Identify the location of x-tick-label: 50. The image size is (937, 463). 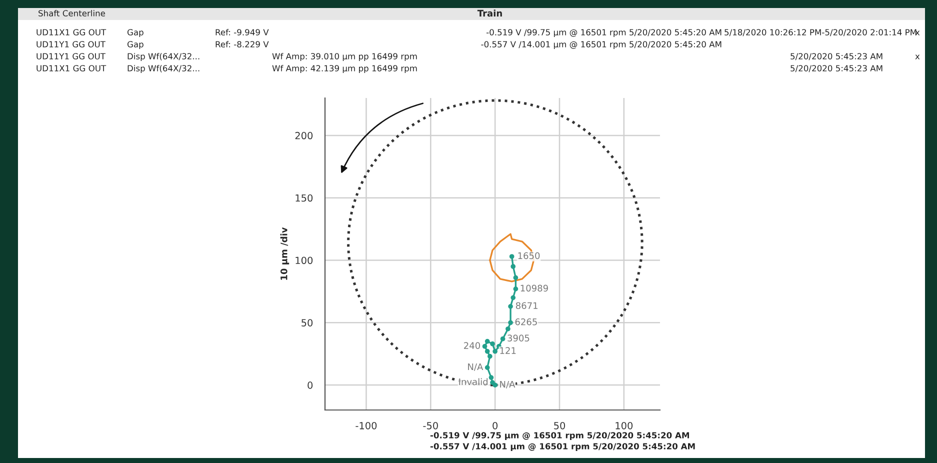
(560, 426).